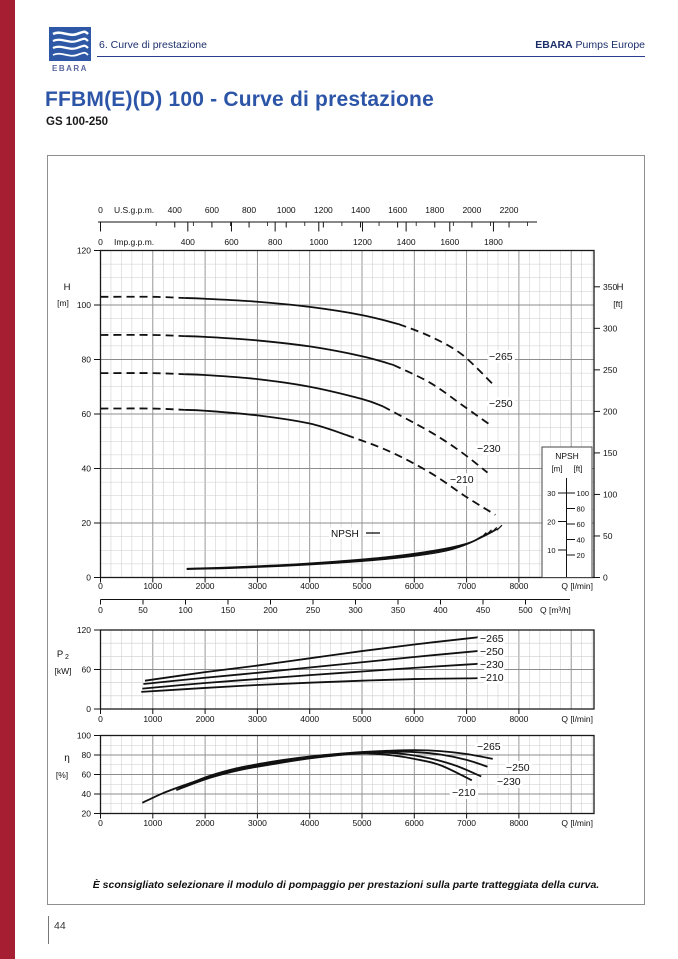  What do you see at coordinates (608, 45) in the screenshot?
I see `brand-rest: Pumps Europe` at bounding box center [608, 45].